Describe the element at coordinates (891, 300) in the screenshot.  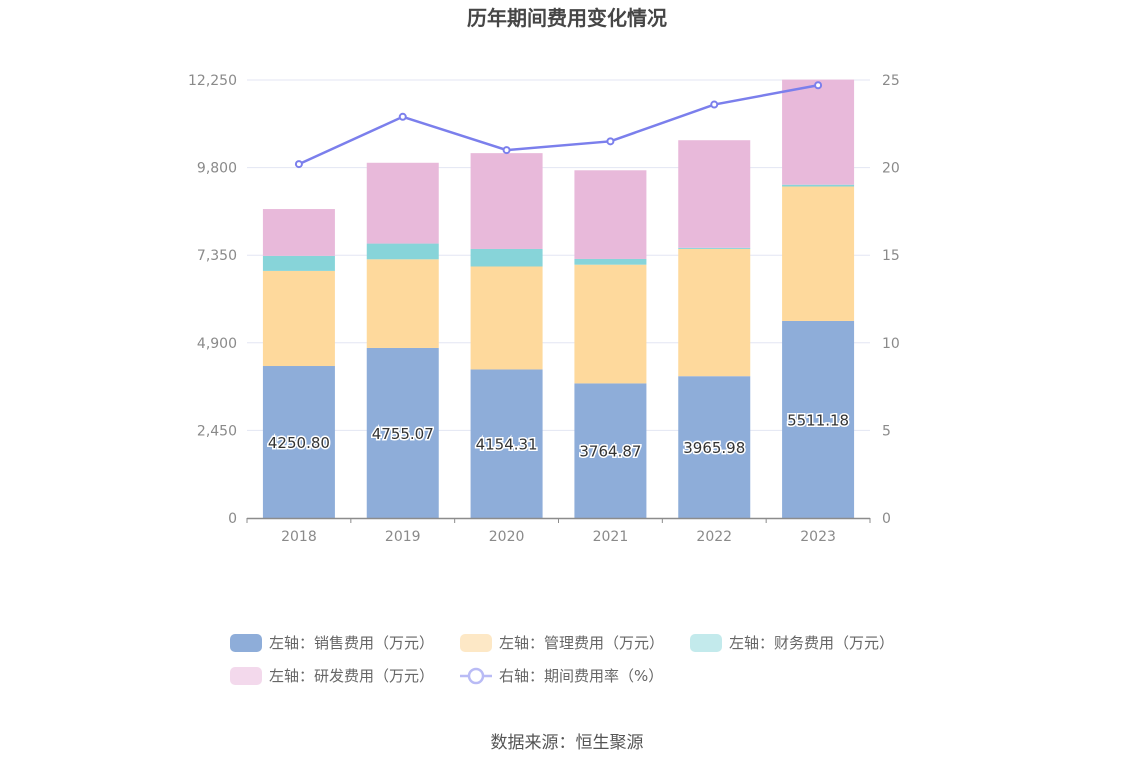
I see `right-axis-ticks: 0 5 10 15 20 25` at that location.